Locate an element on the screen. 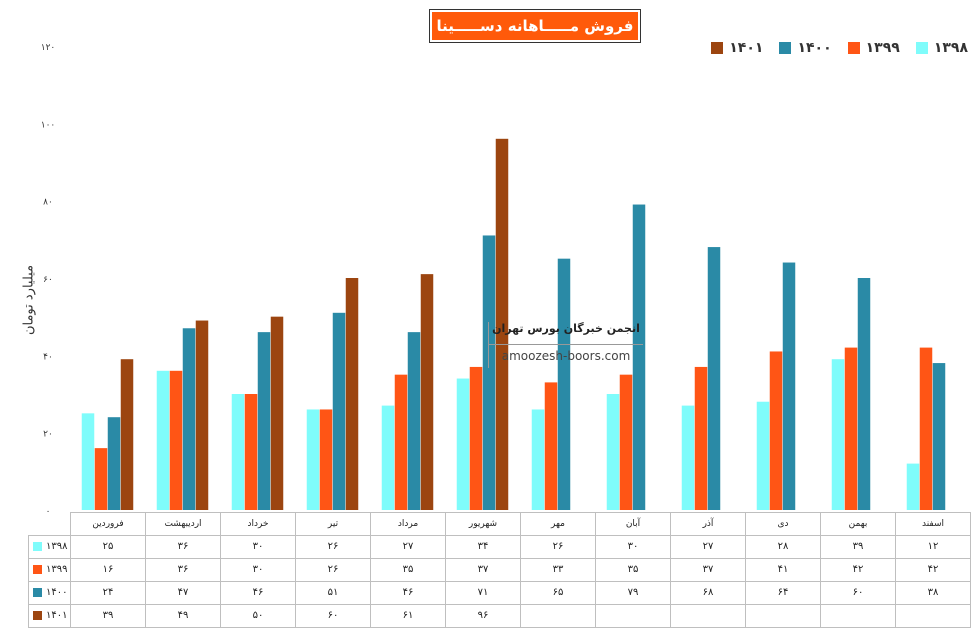 The image size is (980, 644). series-name: ۱۳۹۸ is located at coordinates (57, 546).